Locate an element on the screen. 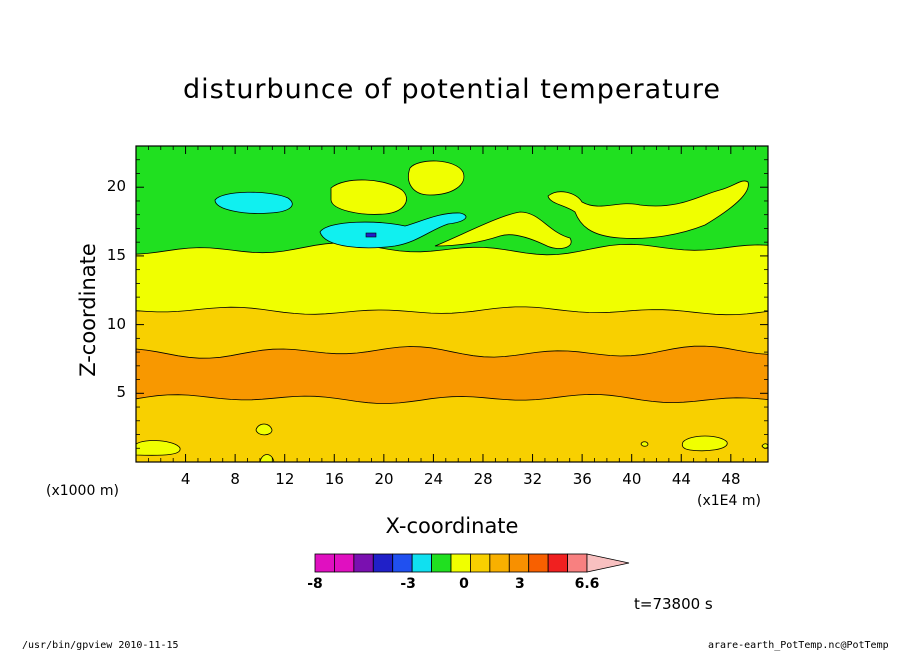 The image size is (904, 654). x-scale-label: (x1E4 m) is located at coordinates (729, 501).